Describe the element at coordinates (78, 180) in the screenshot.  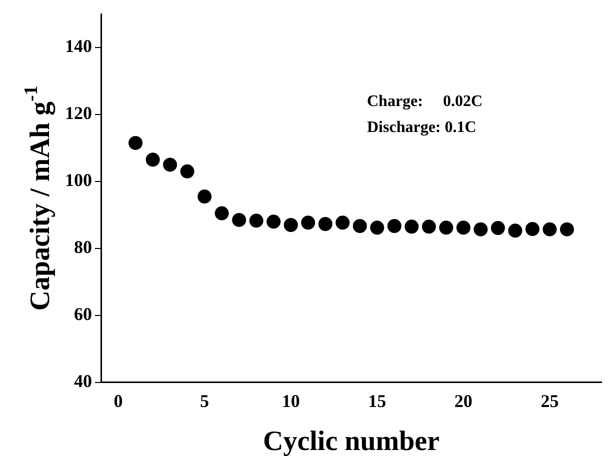
I see `y-tick-label: 100` at that location.